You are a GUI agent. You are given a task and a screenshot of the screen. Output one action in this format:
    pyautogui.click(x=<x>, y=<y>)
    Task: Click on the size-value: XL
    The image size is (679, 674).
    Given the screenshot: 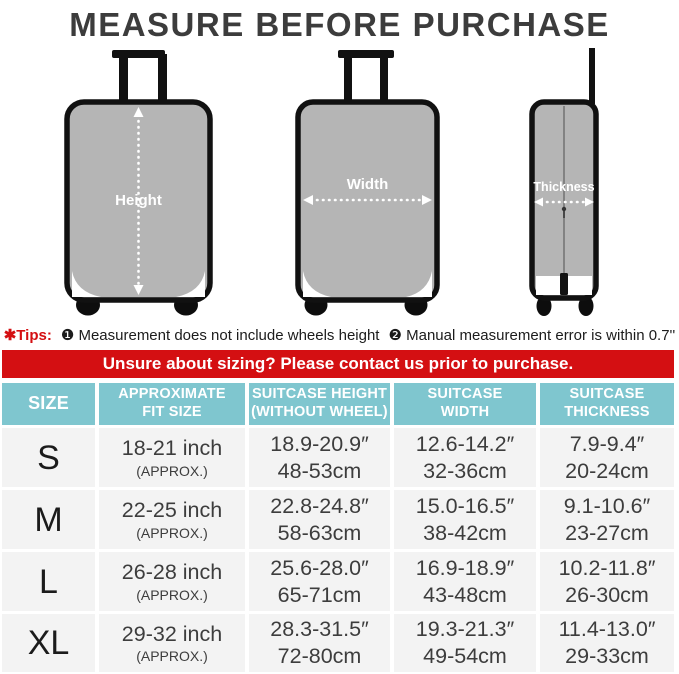 What is the action you would take?
    pyautogui.click(x=48, y=643)
    